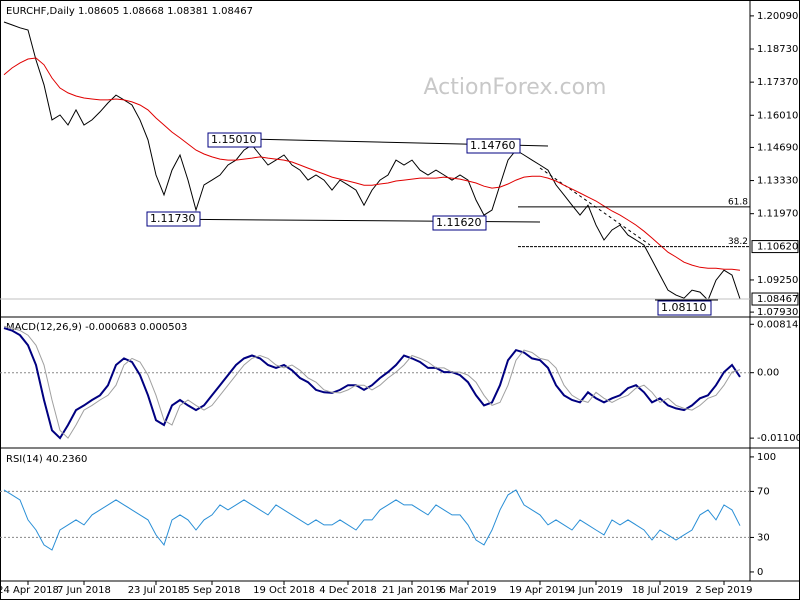 This screenshot has width=800, height=600. What do you see at coordinates (723, 590) in the screenshot?
I see `x-tick-label: 2 Sep 2019` at bounding box center [723, 590].